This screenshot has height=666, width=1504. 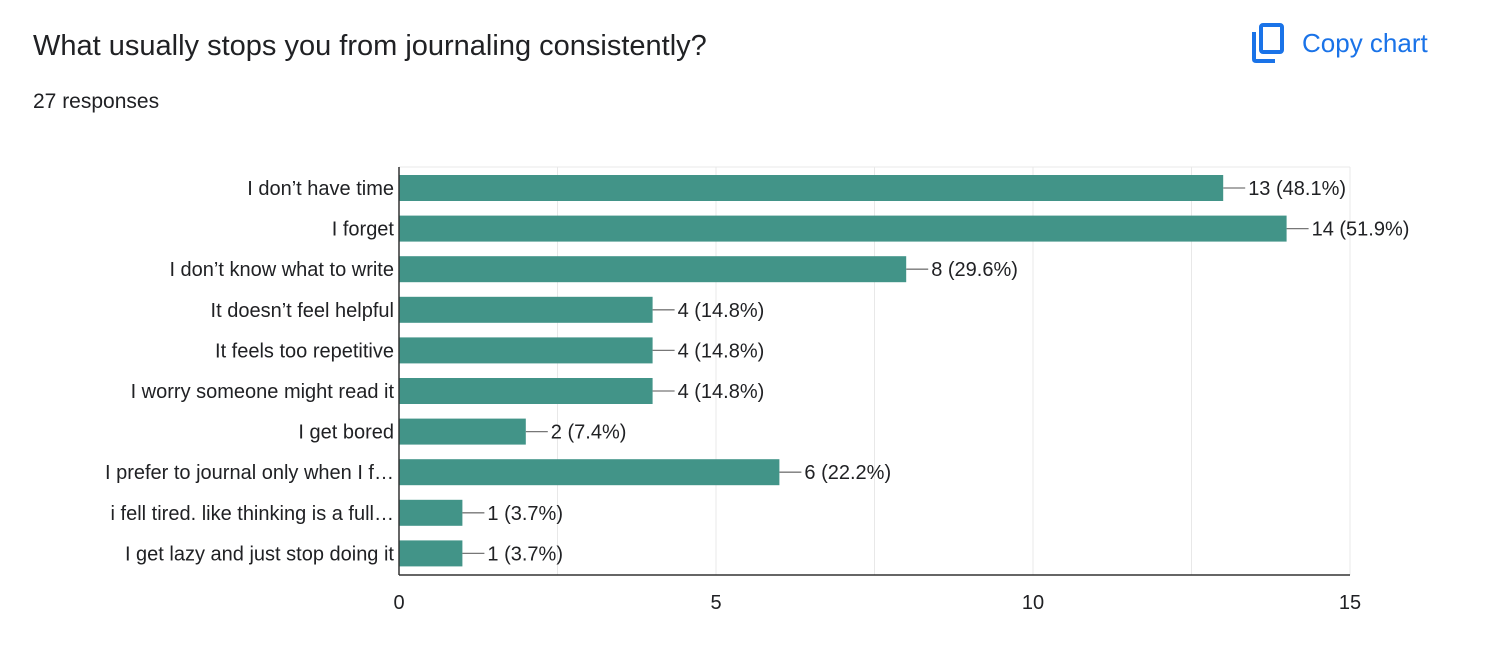 I want to click on category-label: It doesn’t feel helpful, so click(x=302, y=311).